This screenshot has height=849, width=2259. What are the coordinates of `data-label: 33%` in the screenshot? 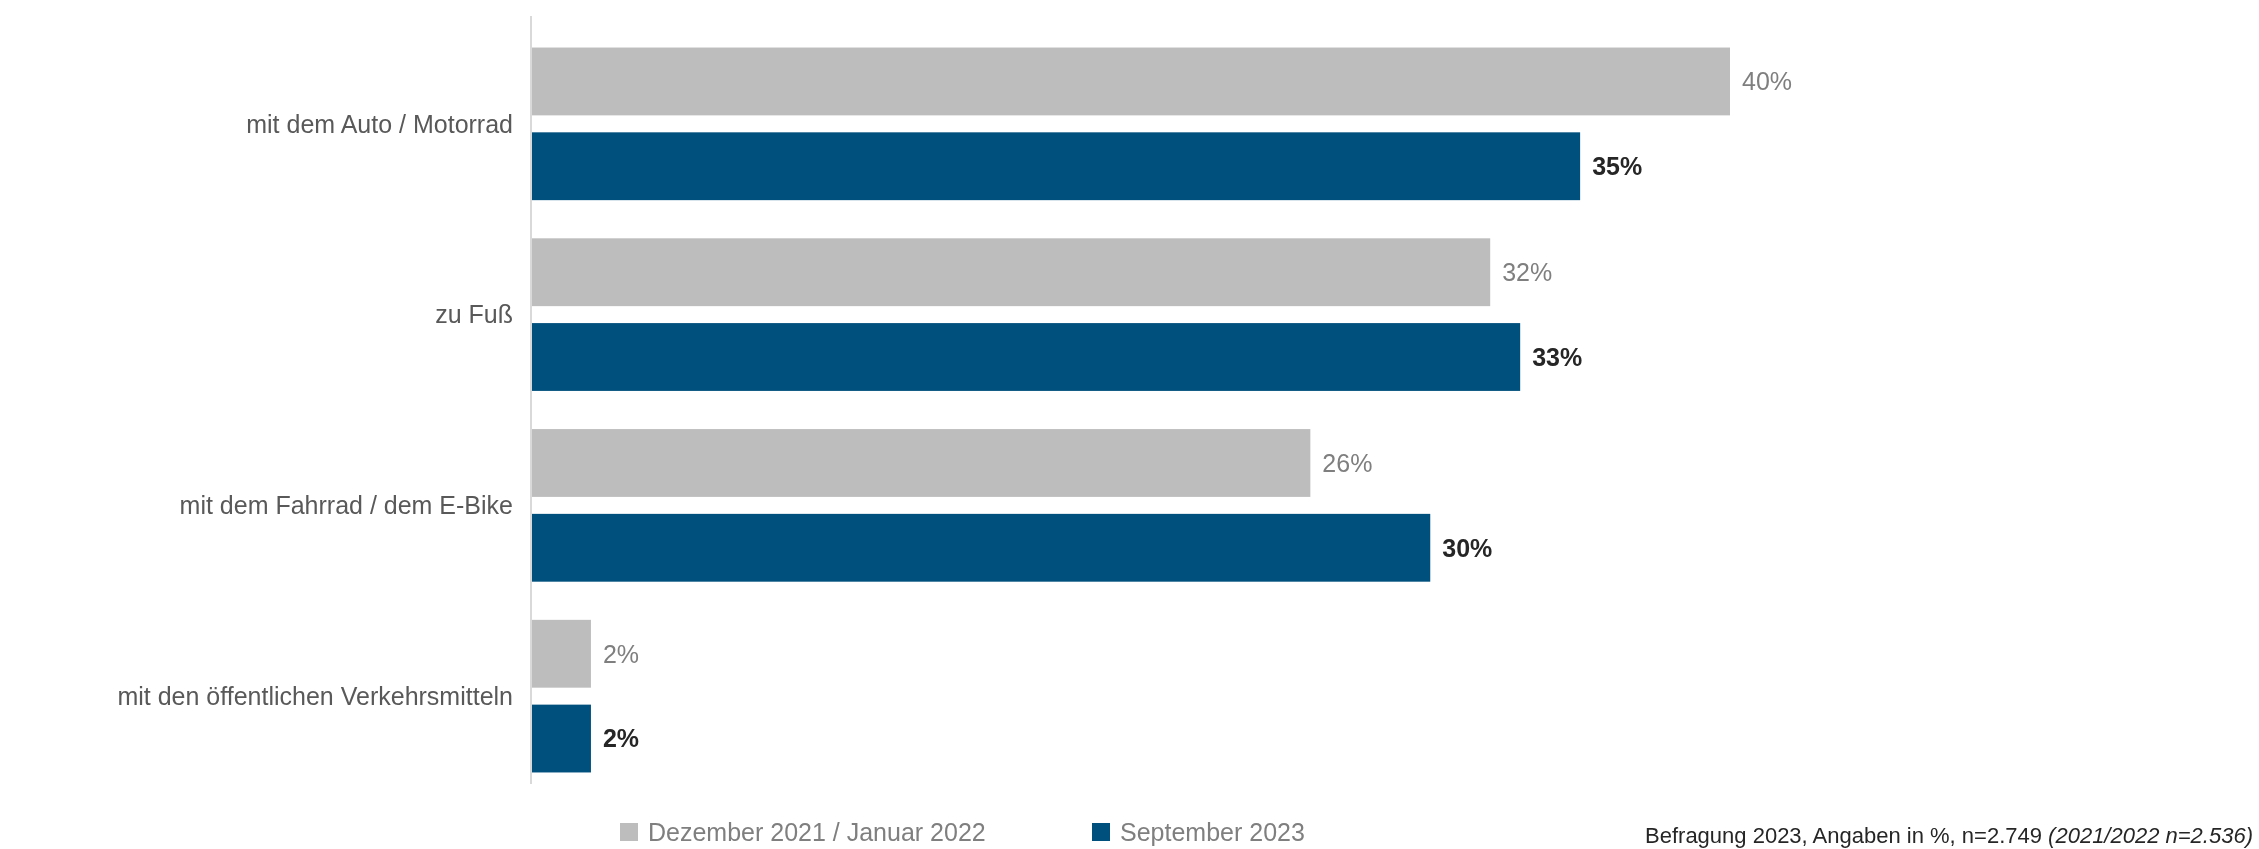 It's located at (1557, 356).